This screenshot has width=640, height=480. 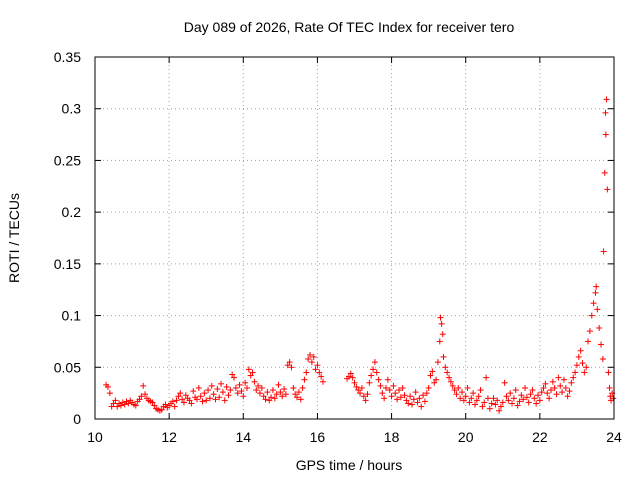 I want to click on x-tick-label: 12, so click(x=169, y=437).